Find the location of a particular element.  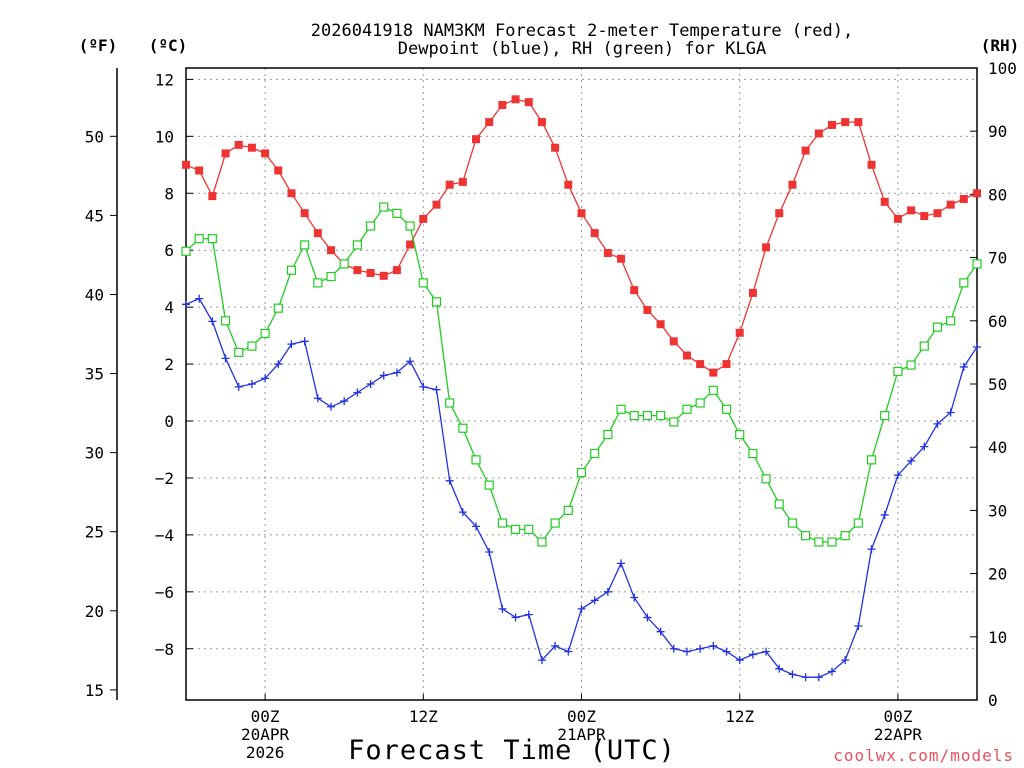

rh-tick-label: 30 is located at coordinates (997, 510).